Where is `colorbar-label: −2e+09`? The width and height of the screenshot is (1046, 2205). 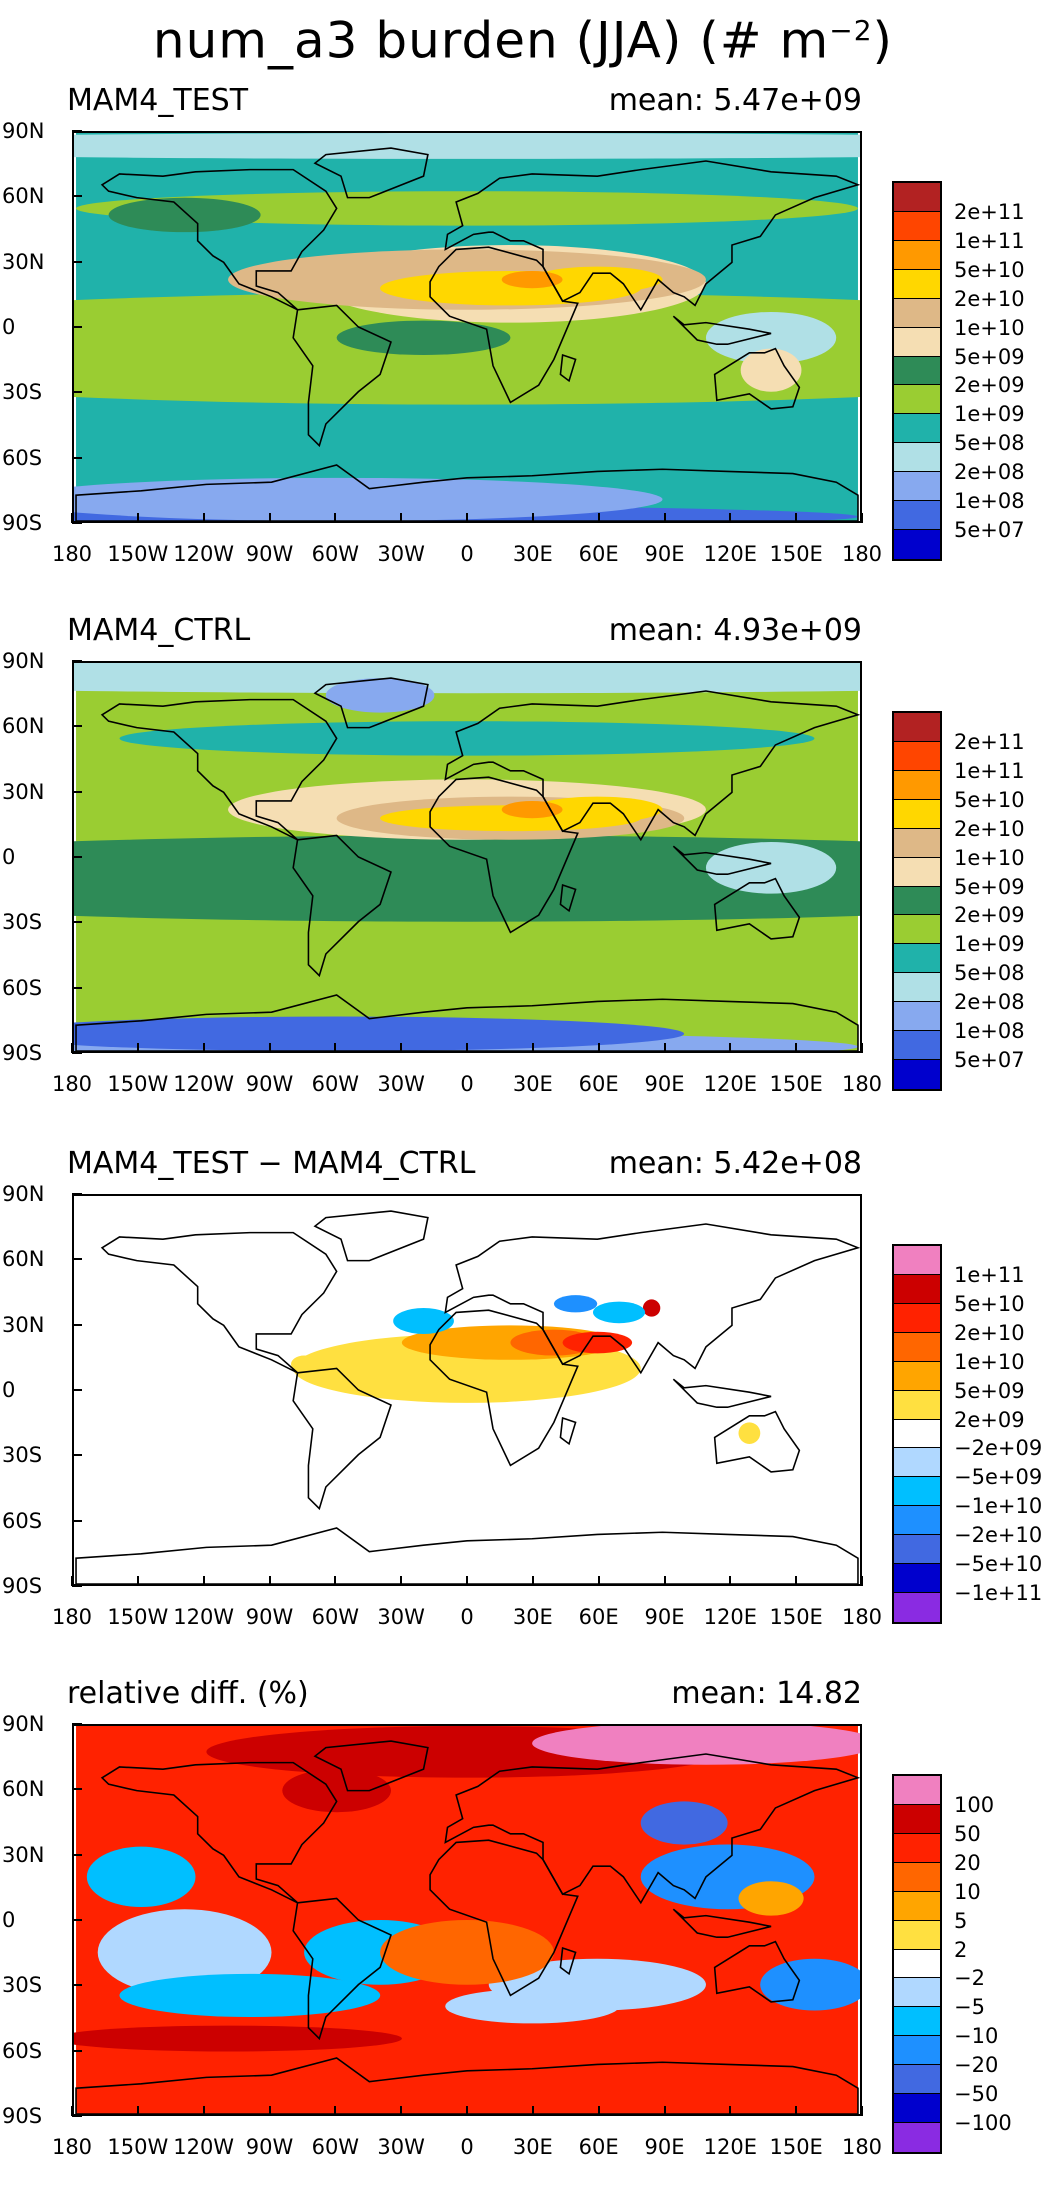 colorbar-label: −2e+09 is located at coordinates (998, 1448).